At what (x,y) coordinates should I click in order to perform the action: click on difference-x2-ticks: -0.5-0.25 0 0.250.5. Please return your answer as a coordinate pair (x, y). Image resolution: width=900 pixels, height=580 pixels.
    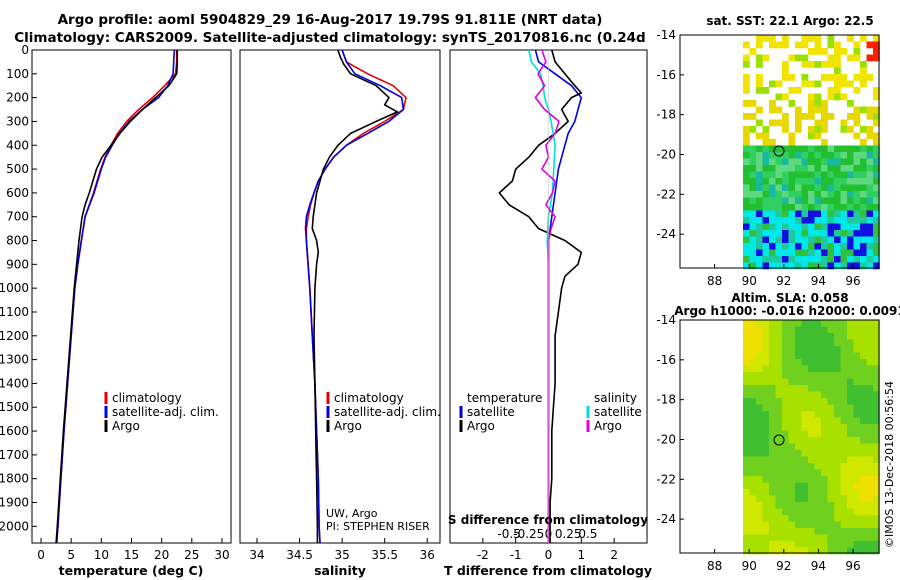
    Looking at the image, I should click on (547, 534).